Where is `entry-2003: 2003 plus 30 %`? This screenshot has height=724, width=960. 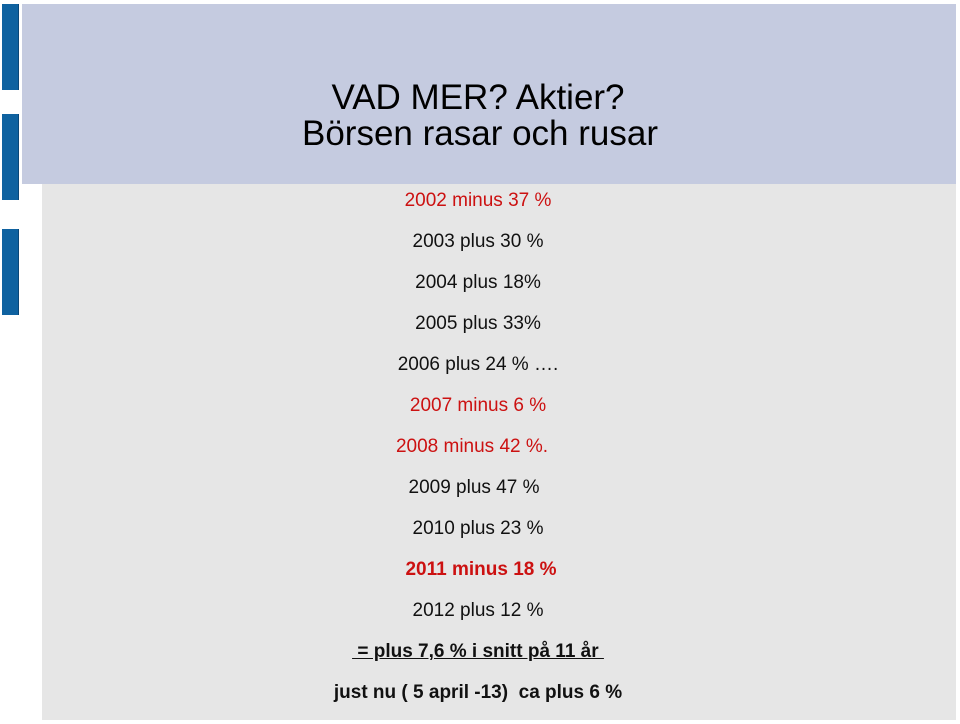
entry-2003: 2003 plus 30 % is located at coordinates (478, 241).